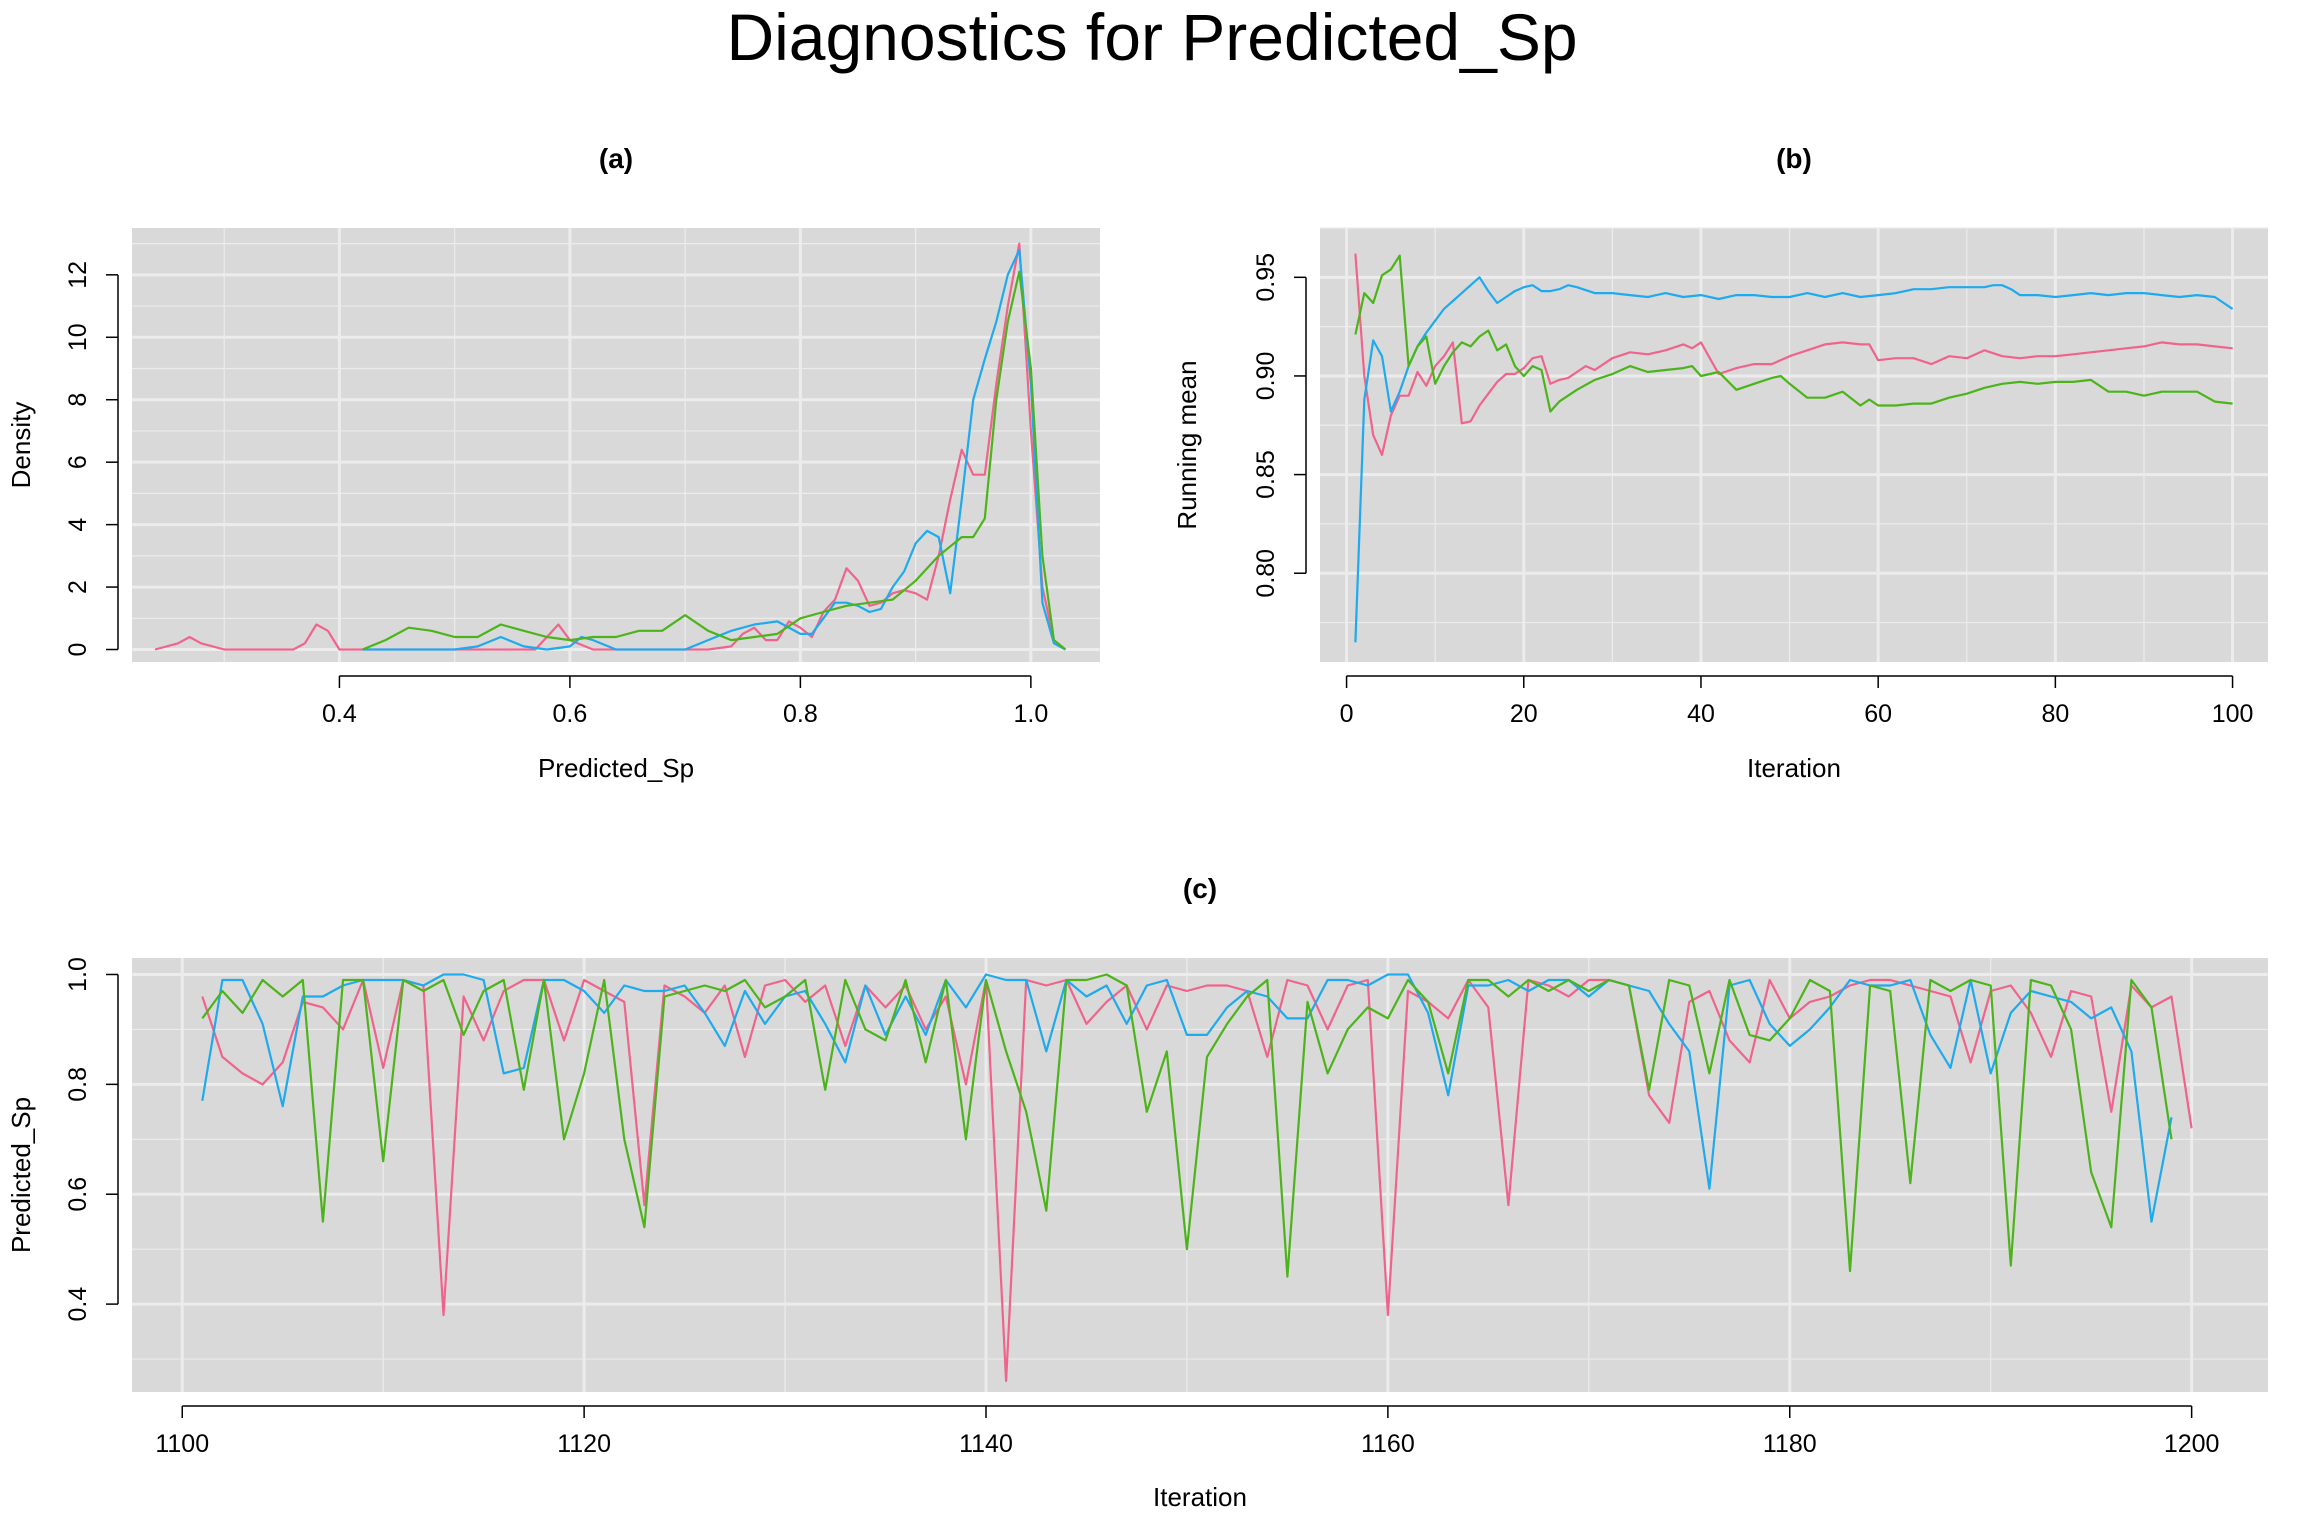 The height and width of the screenshot is (1536, 2304). Describe the element at coordinates (1388, 1444) in the screenshot. I see `x-tick-label: 1160` at that location.